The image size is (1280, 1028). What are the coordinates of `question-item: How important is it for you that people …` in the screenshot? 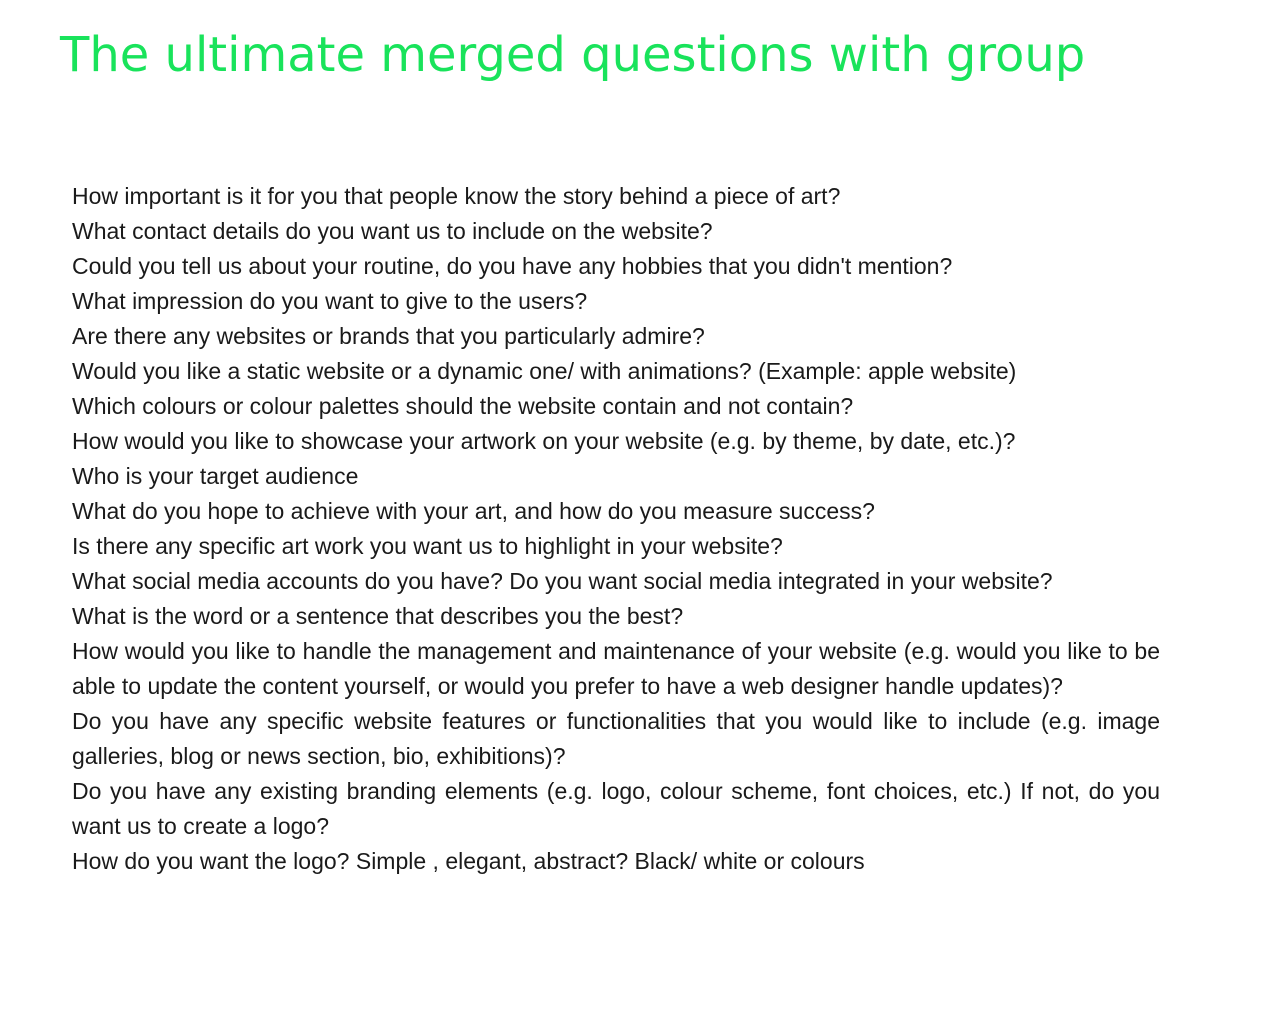 It's located at (456, 196).